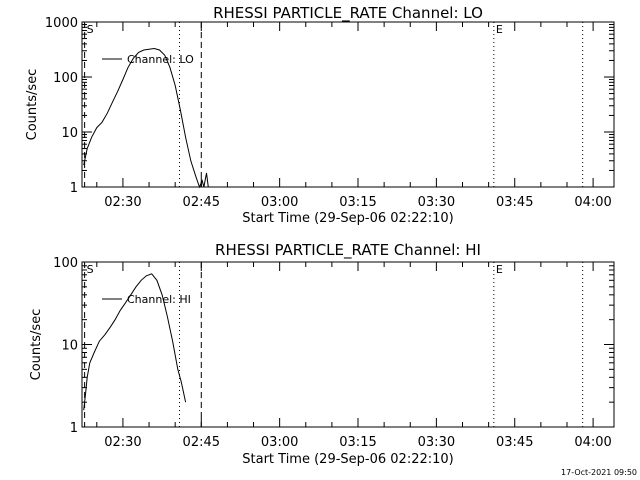 This screenshot has width=640, height=480. What do you see at coordinates (348, 250) in the screenshot?
I see `chart-title: RHESSI PARTICLE_RATE Channel: HI` at bounding box center [348, 250].